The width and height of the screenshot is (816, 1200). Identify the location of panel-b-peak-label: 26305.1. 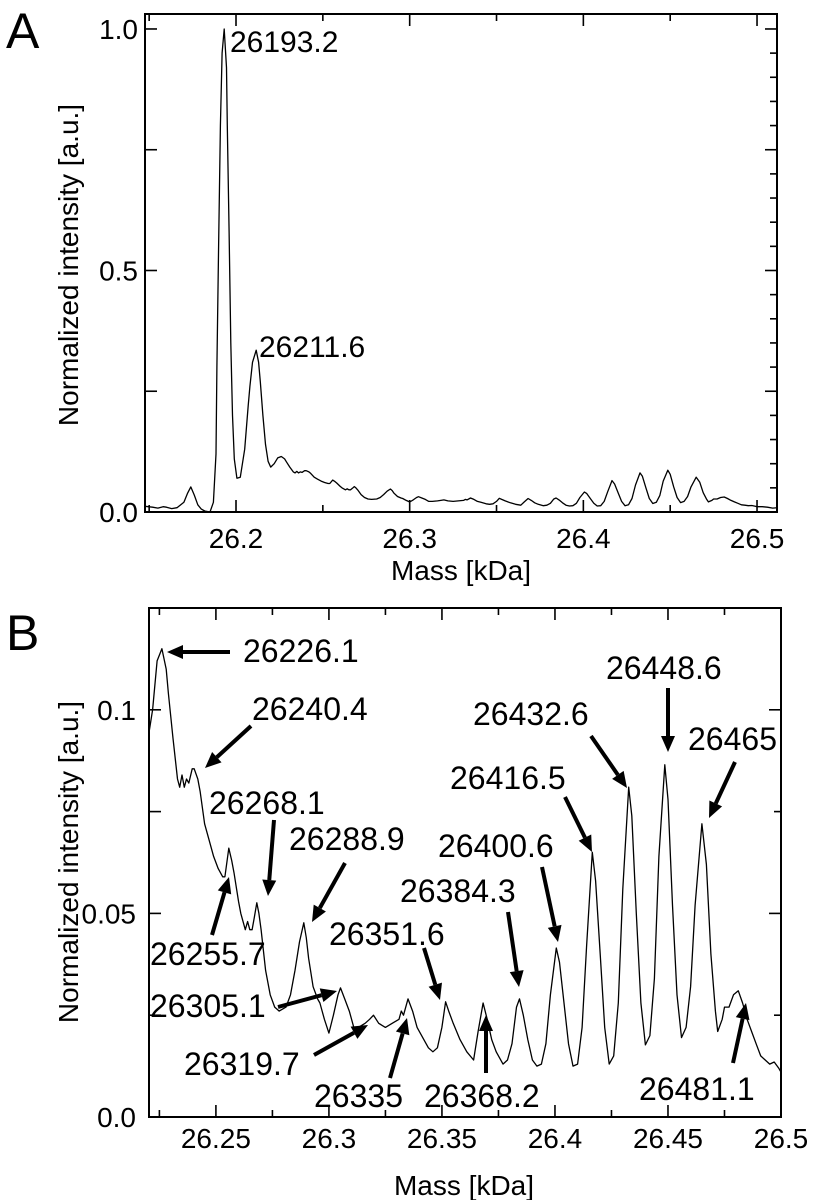
(208, 1006).